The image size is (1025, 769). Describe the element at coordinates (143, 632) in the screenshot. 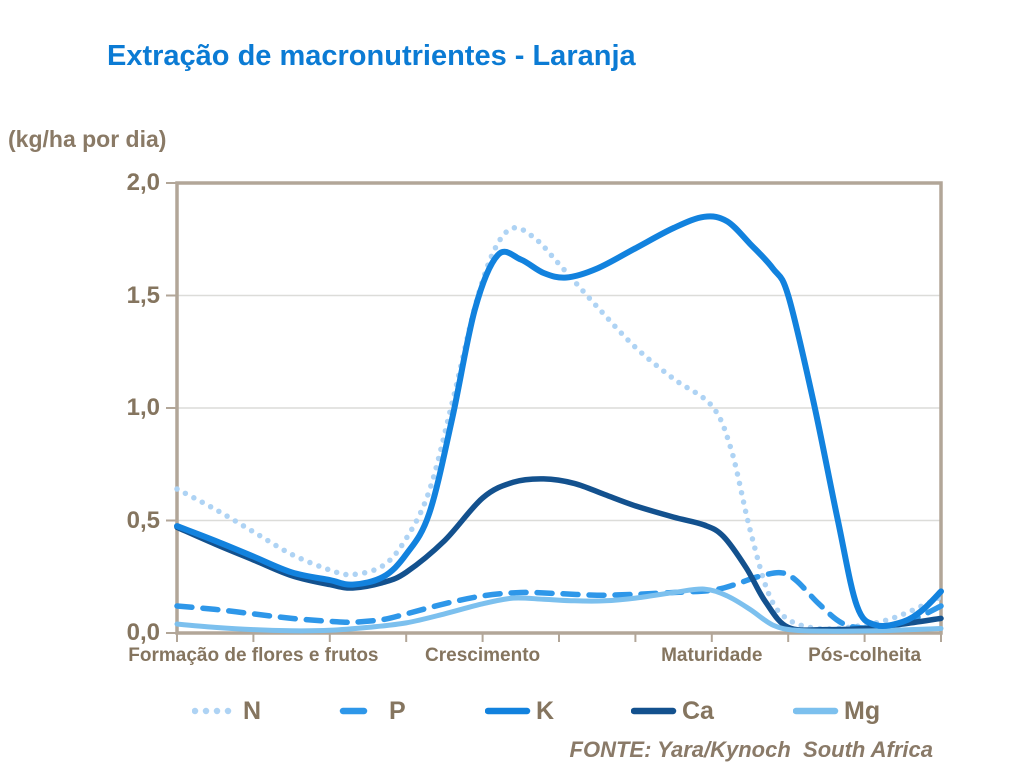

I see `y-tick-label-0,0: 0,0` at that location.